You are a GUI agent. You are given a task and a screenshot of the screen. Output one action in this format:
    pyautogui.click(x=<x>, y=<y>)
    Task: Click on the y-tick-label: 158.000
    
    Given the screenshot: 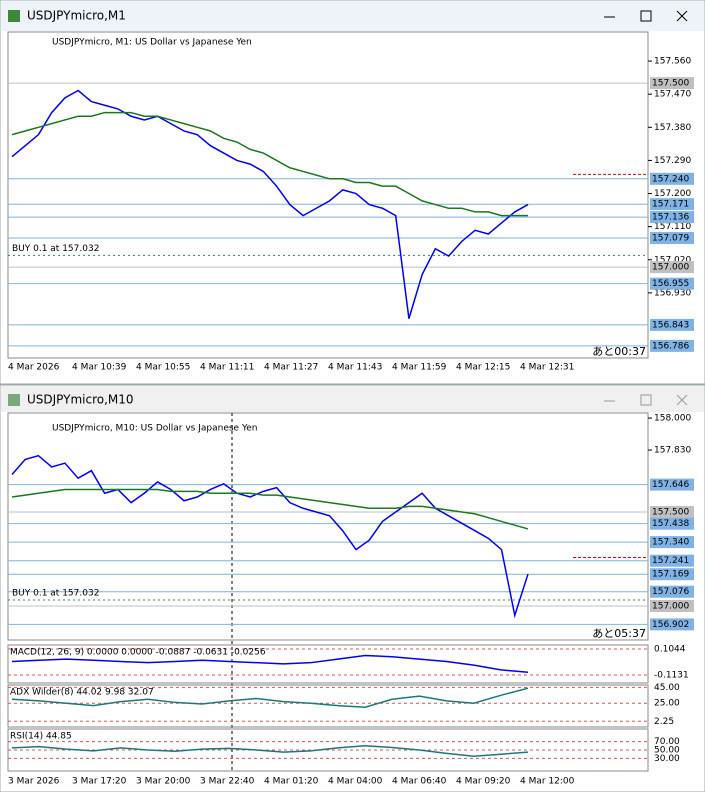 What is the action you would take?
    pyautogui.click(x=672, y=419)
    